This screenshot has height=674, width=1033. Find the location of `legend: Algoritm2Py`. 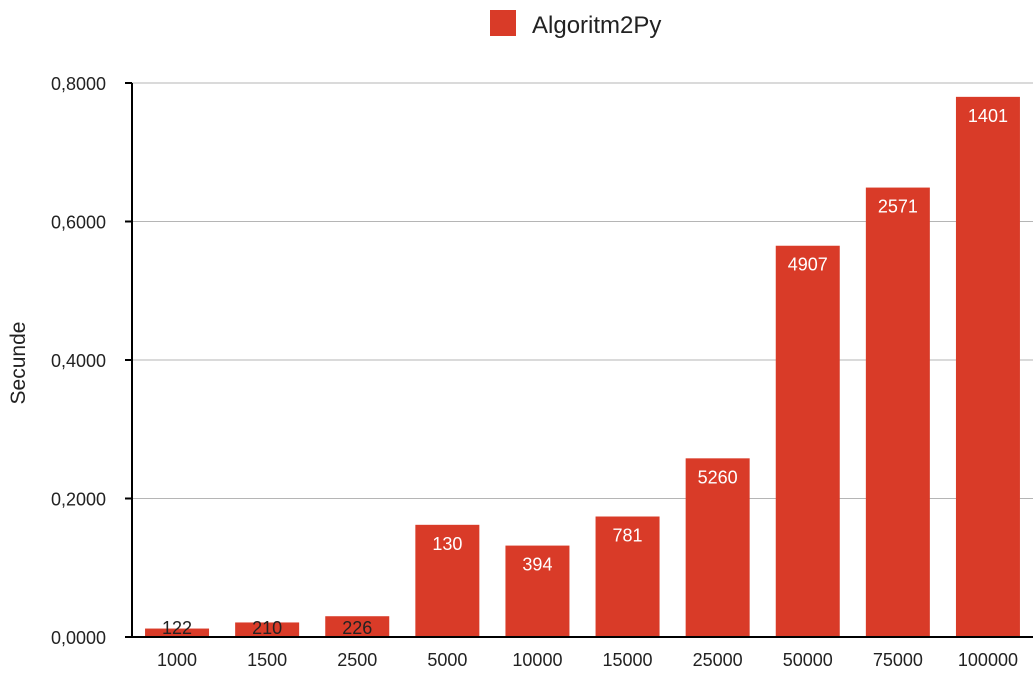

legend: Algoritm2Py is located at coordinates (575, 24).